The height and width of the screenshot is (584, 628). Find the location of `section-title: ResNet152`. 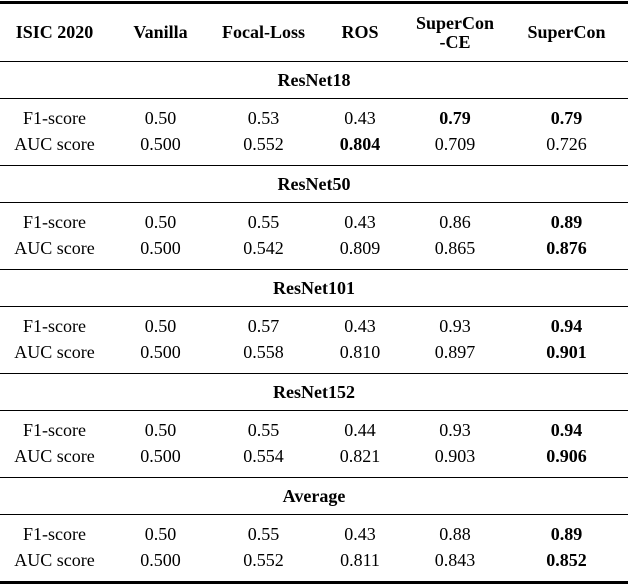

section-title: ResNet152 is located at coordinates (314, 392).